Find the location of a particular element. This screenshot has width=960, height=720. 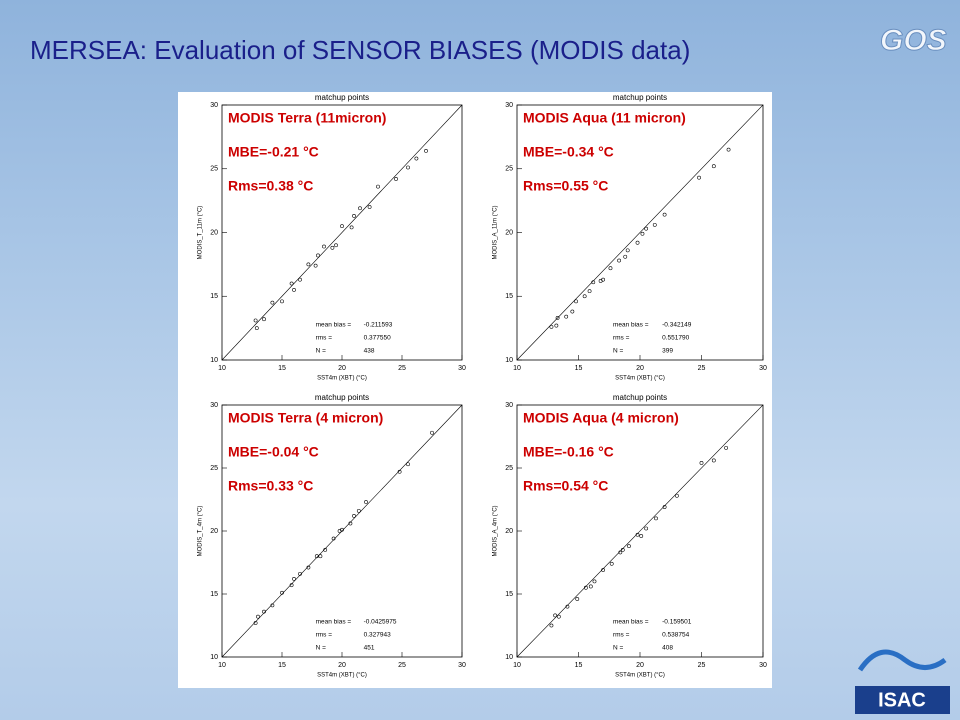

stats-value: 451 is located at coordinates (369, 648).